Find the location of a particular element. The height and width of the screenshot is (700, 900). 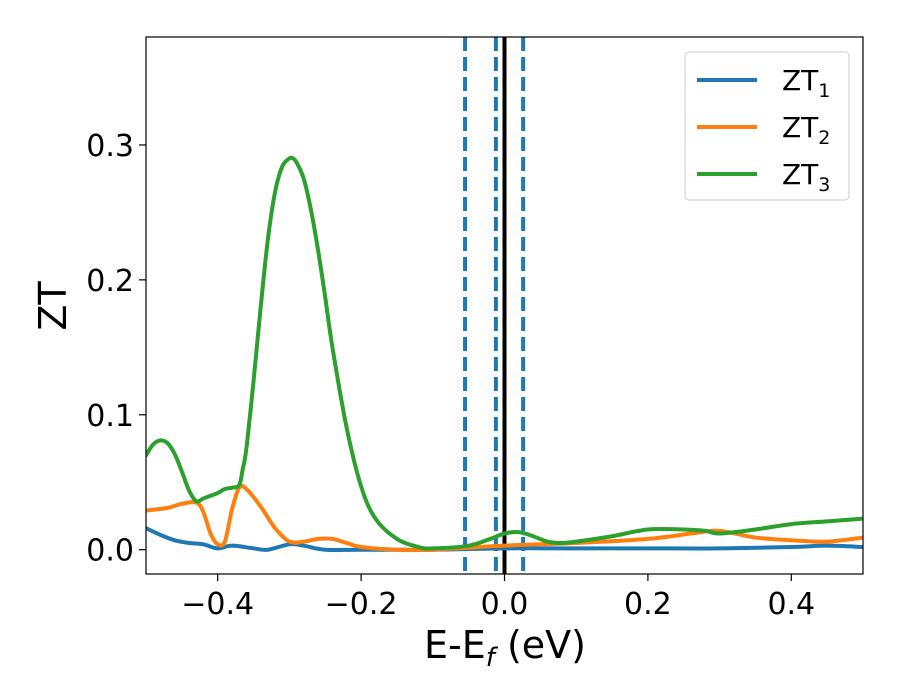

y-axis-ticks: 0.0 0.1 0.2 0.3 is located at coordinates (116, 349).